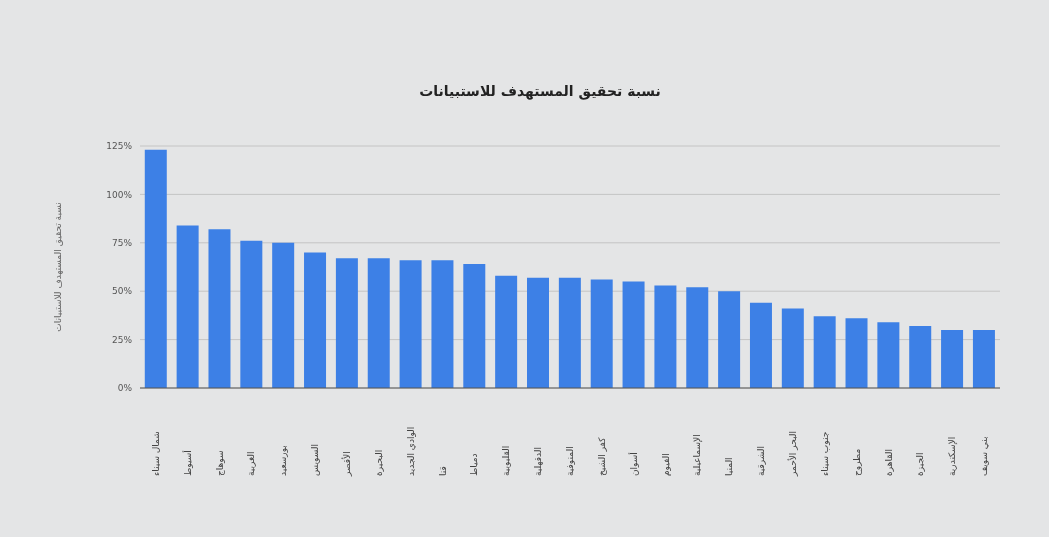 This screenshot has width=1049, height=537. Describe the element at coordinates (474, 464) in the screenshot. I see `x-tick-label: دمياط` at that location.